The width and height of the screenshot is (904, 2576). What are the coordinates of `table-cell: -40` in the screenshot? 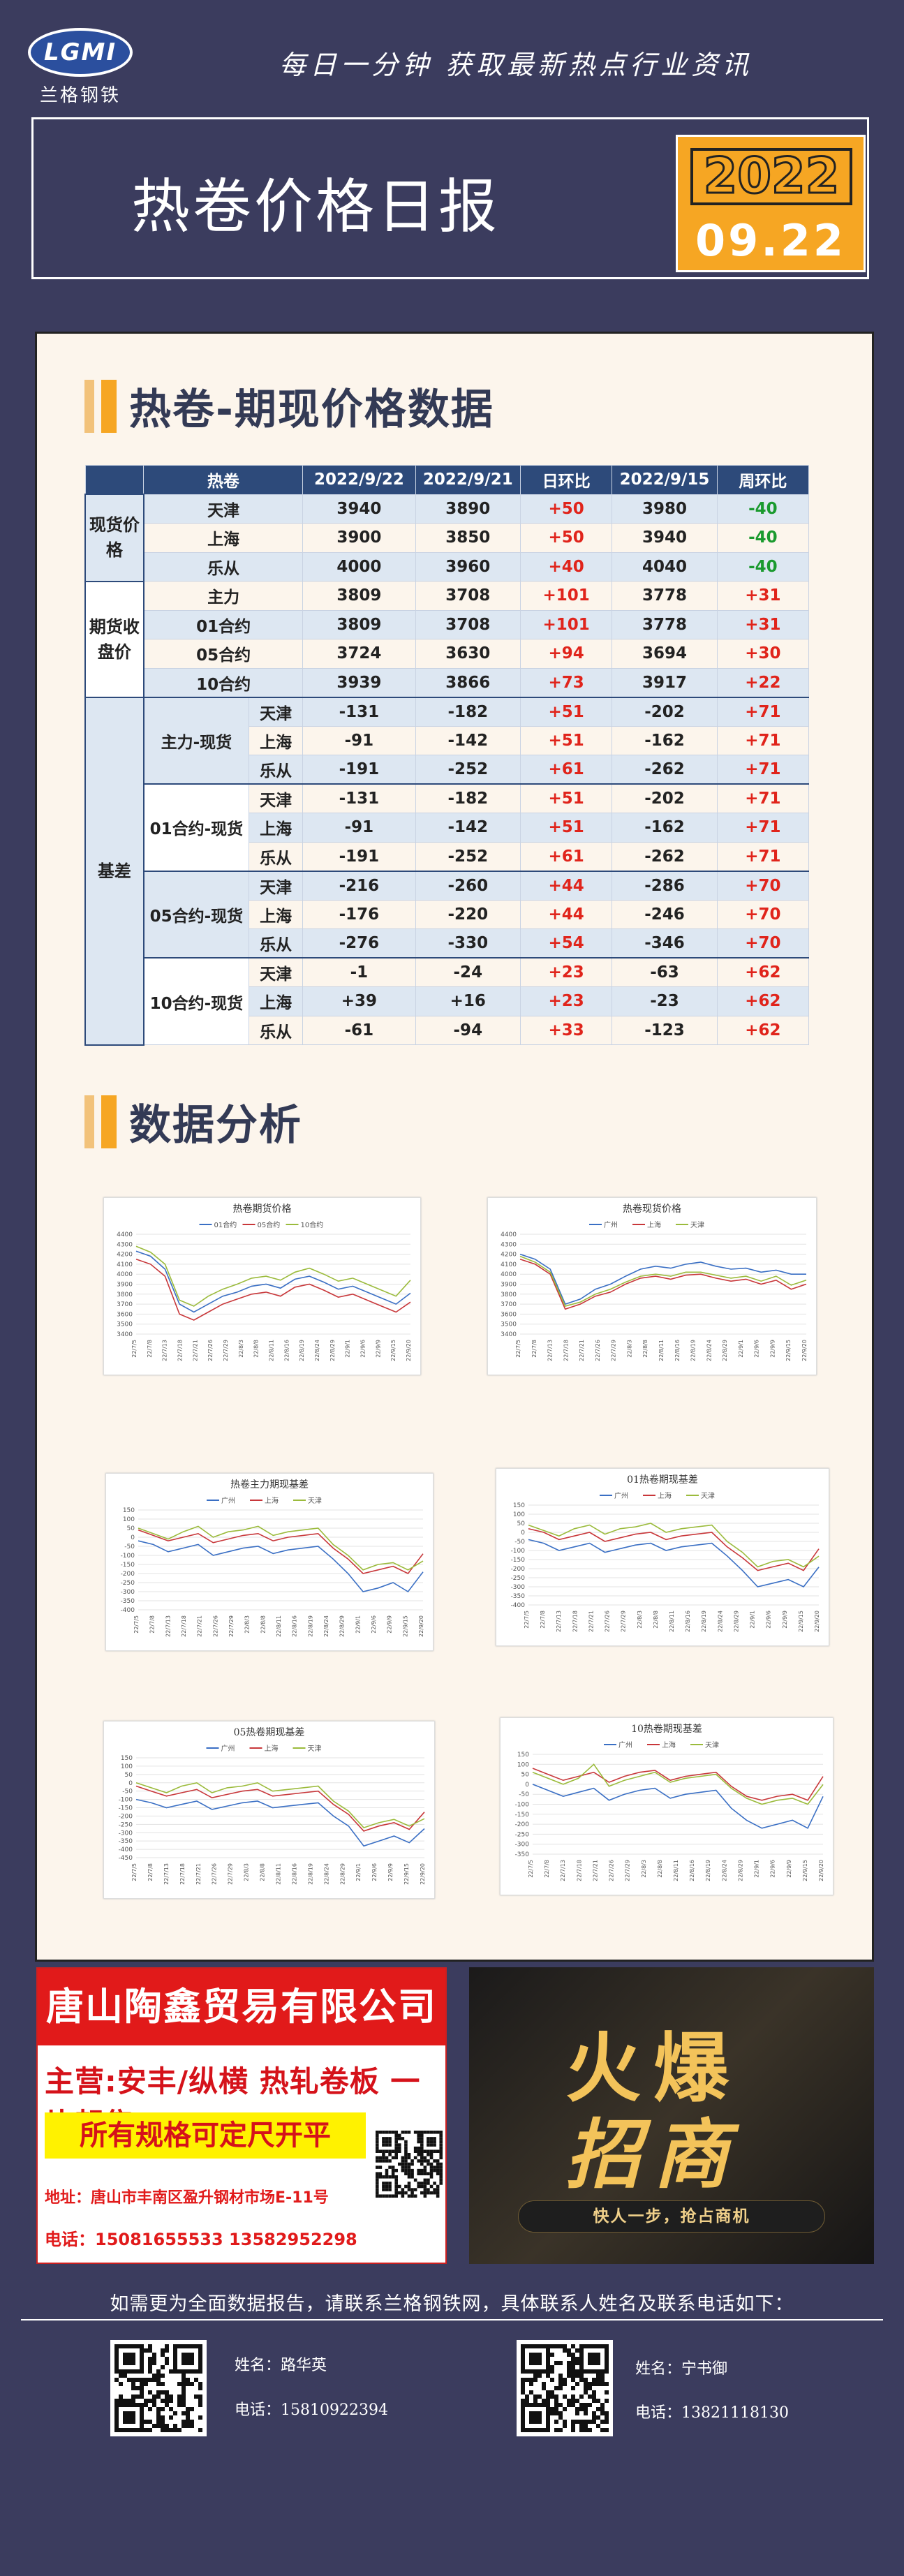 It's located at (763, 567).